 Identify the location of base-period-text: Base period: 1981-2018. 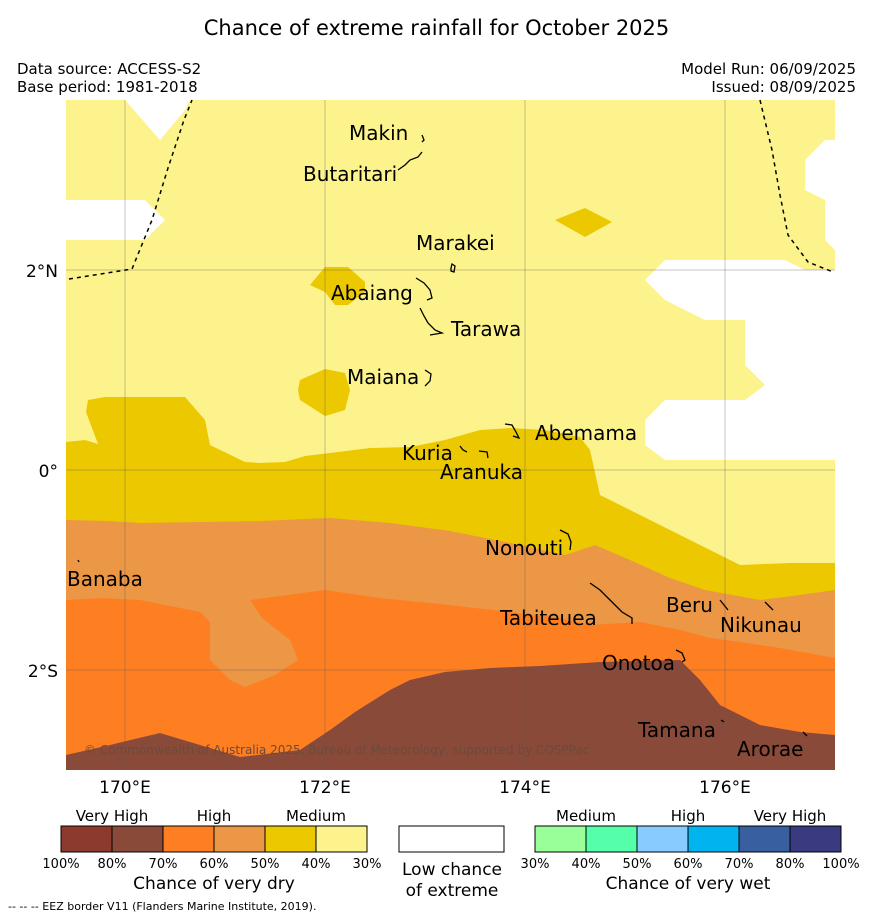
(107, 87).